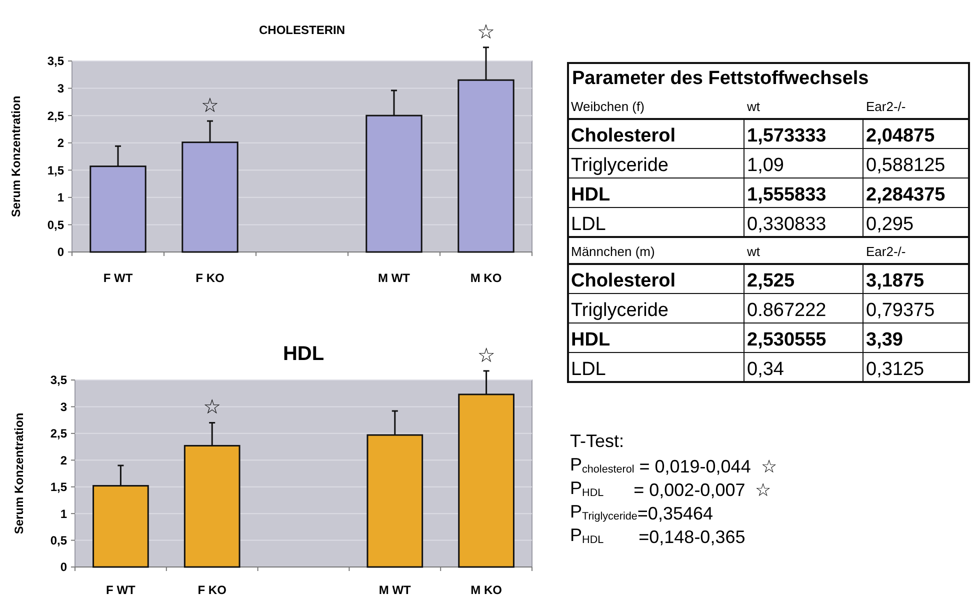 This screenshot has width=971, height=600. Describe the element at coordinates (786, 310) in the screenshot. I see `text: 0.867222` at that location.